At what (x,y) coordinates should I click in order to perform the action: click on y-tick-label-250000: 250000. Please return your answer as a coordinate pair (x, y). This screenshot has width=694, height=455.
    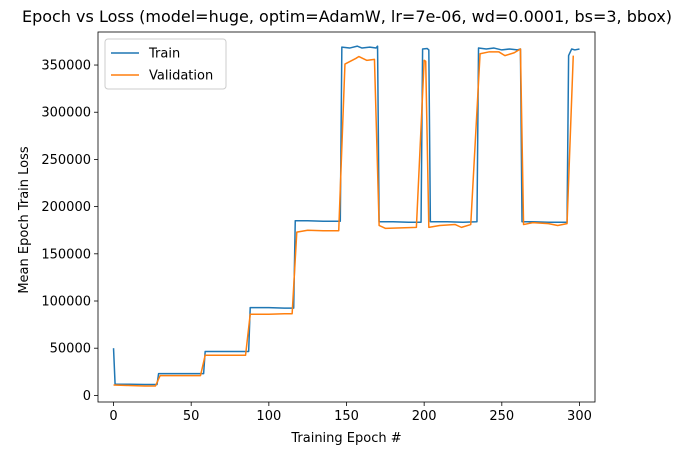
    Looking at the image, I should click on (66, 160).